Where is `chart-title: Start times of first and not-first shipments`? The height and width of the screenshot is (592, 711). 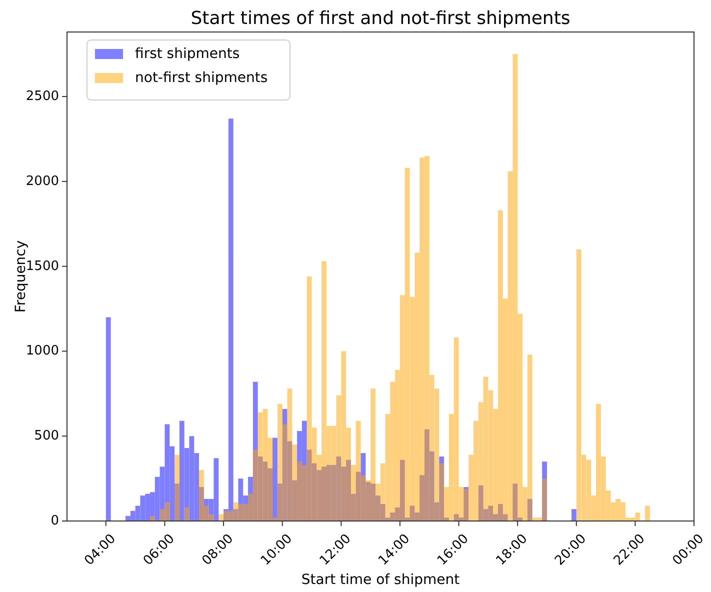
chart-title: Start times of first and not-first shipments is located at coordinates (380, 18).